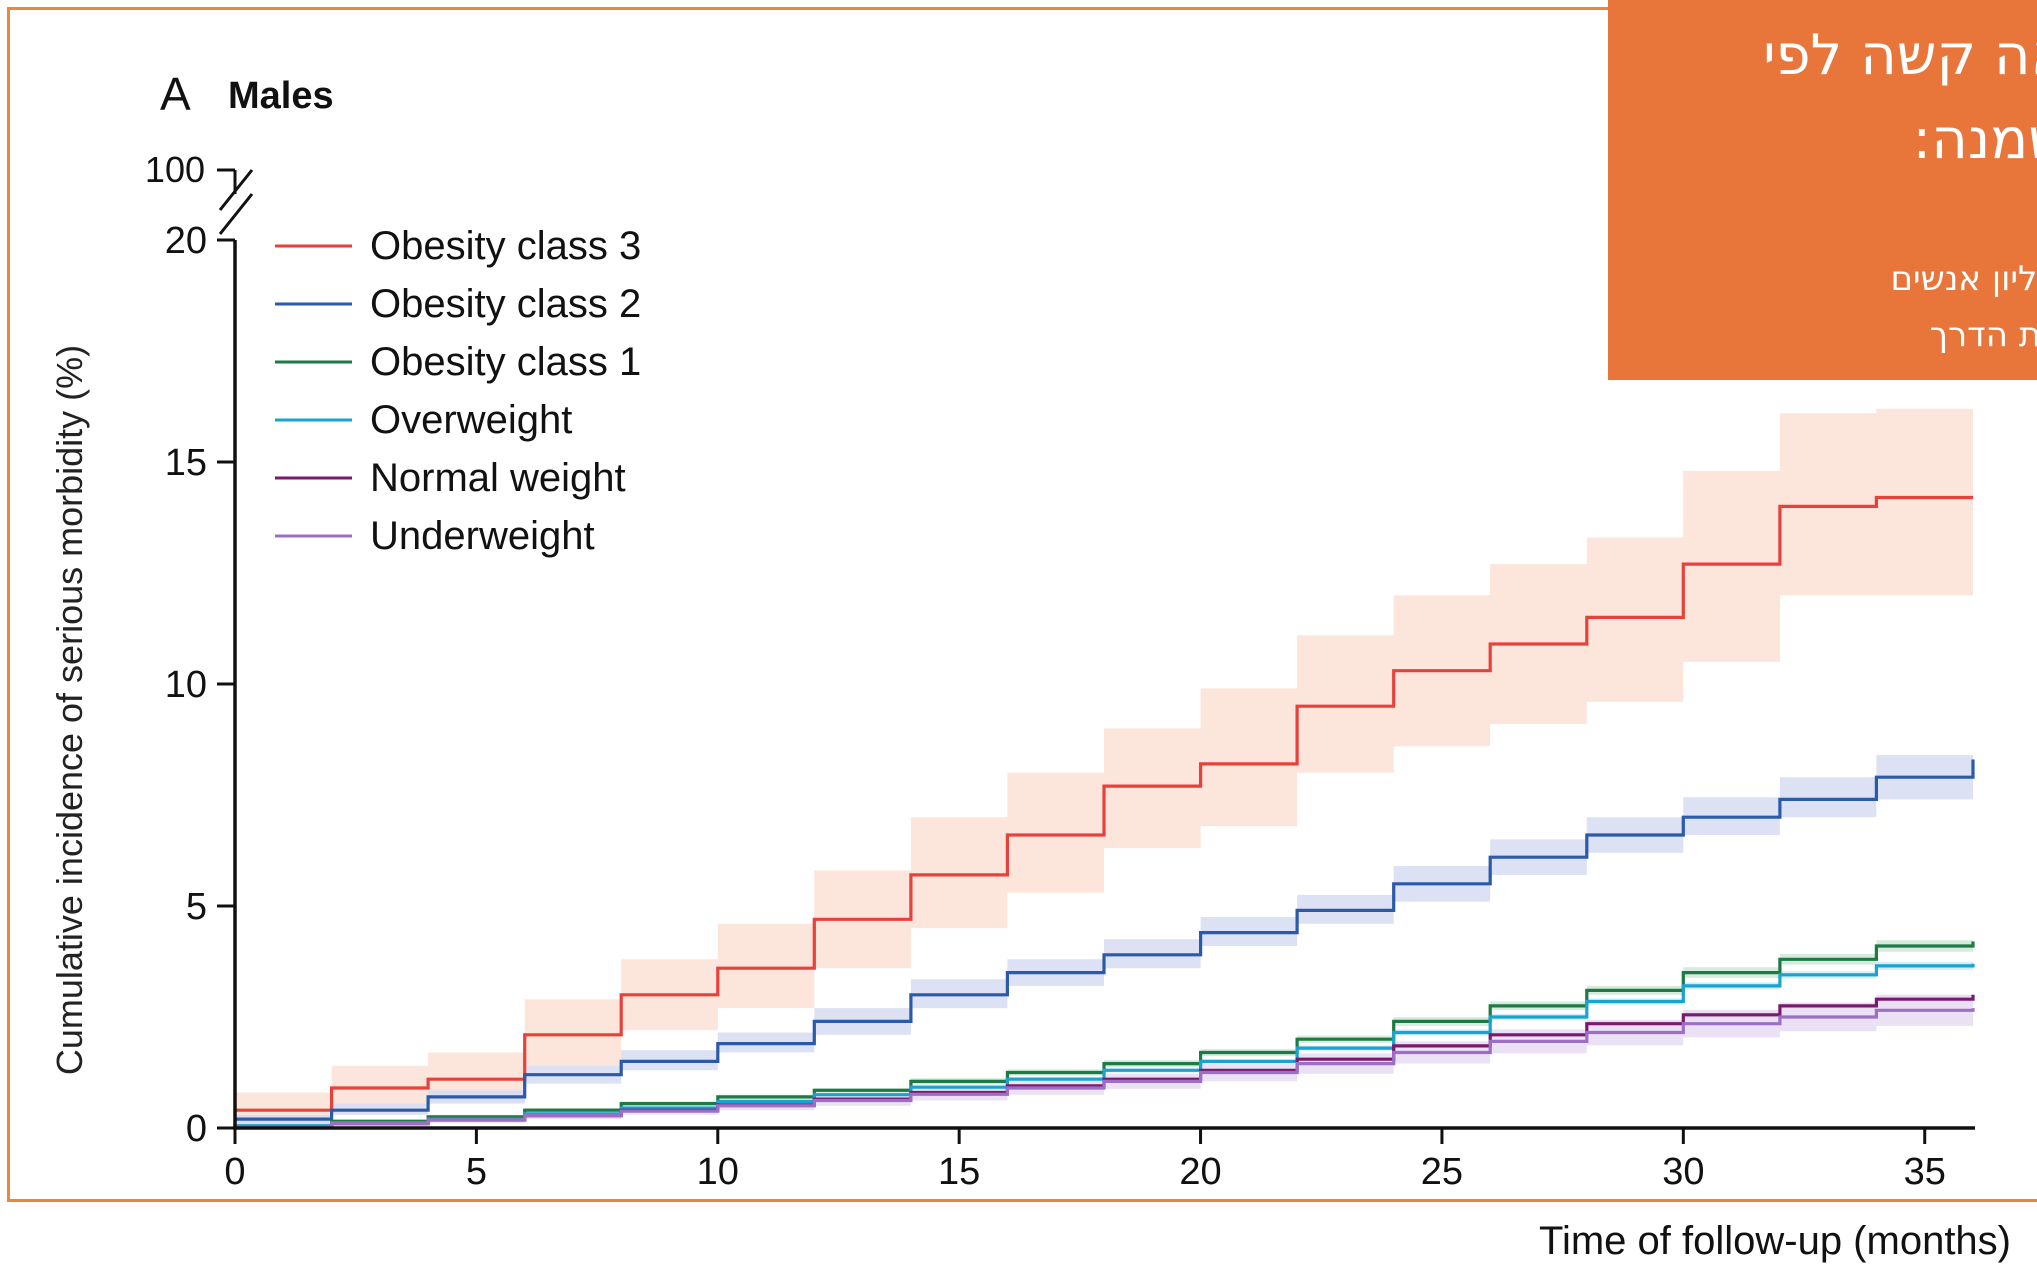 Image resolution: width=2037 pixels, height=1275 pixels. What do you see at coordinates (505, 304) in the screenshot?
I see `legend-label: Obesity class 2` at bounding box center [505, 304].